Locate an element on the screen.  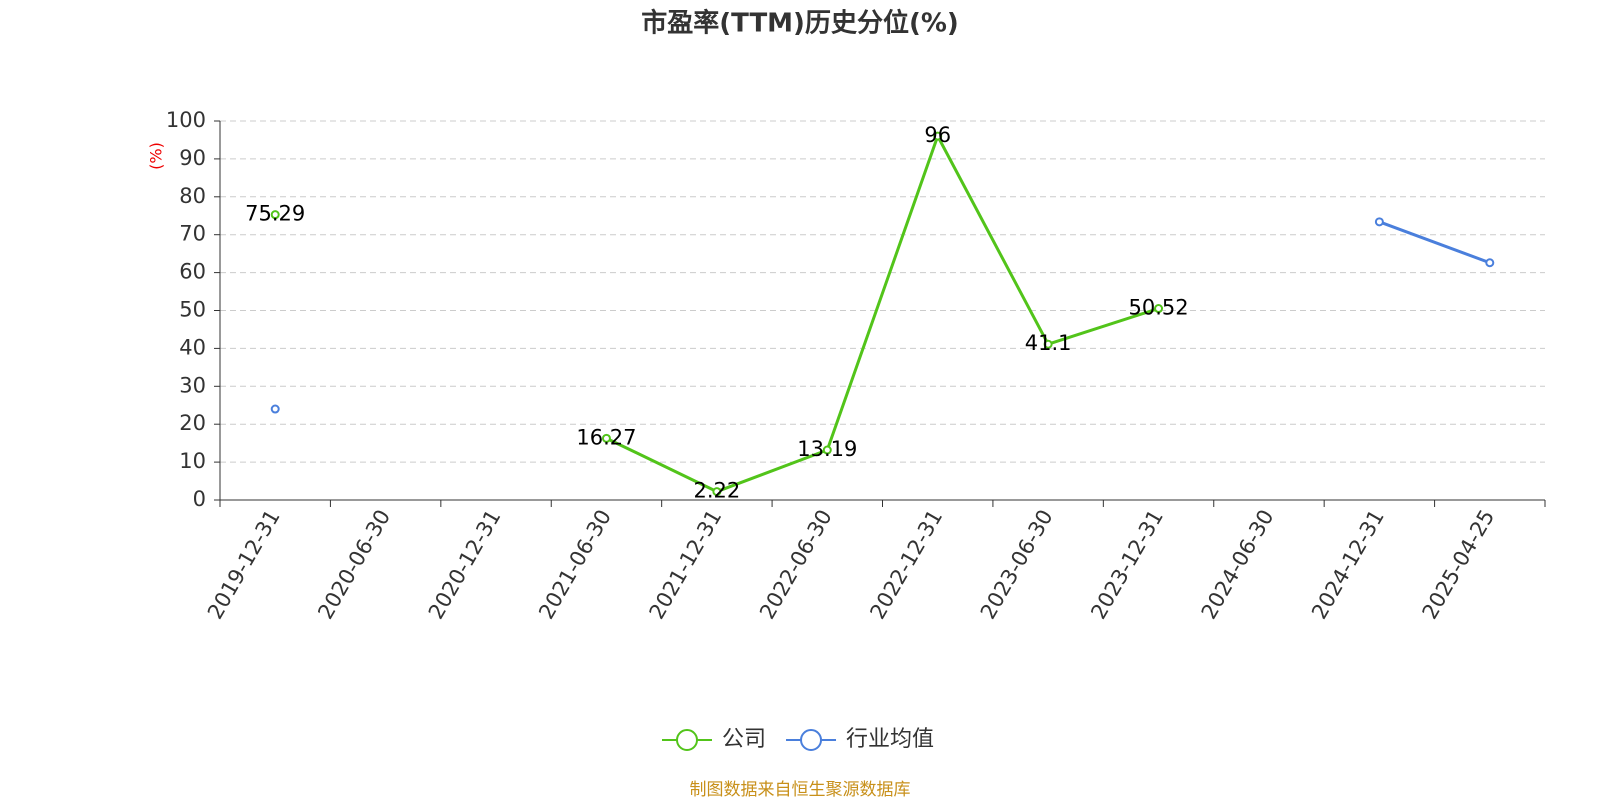
data-label: 96 is located at coordinates (937, 135).